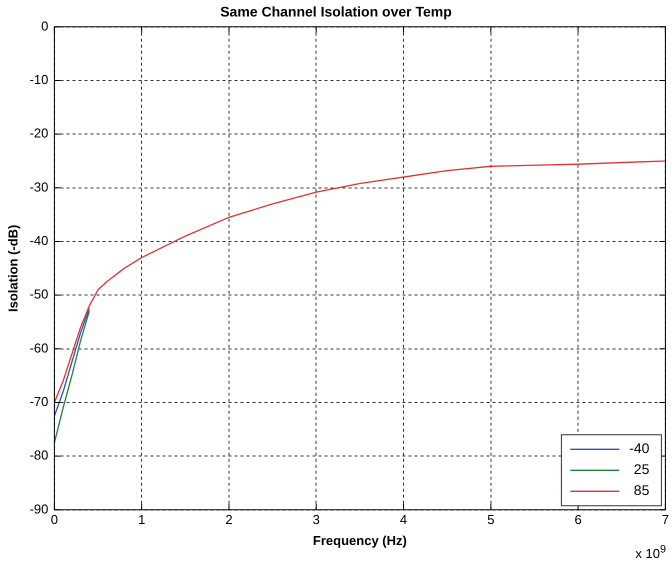 This screenshot has height=565, width=672. What do you see at coordinates (229, 520) in the screenshot?
I see `x-tick-label: 2` at bounding box center [229, 520].